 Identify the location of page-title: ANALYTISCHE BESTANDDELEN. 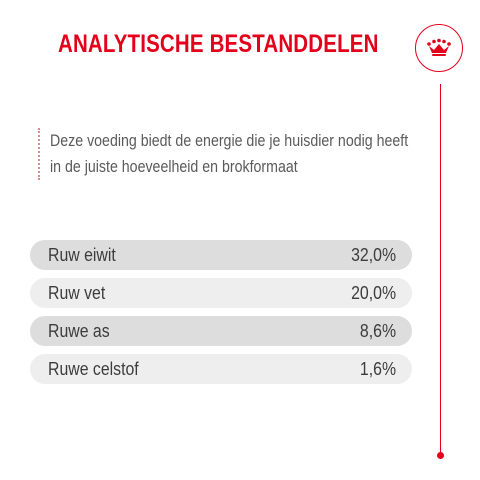
(218, 44).